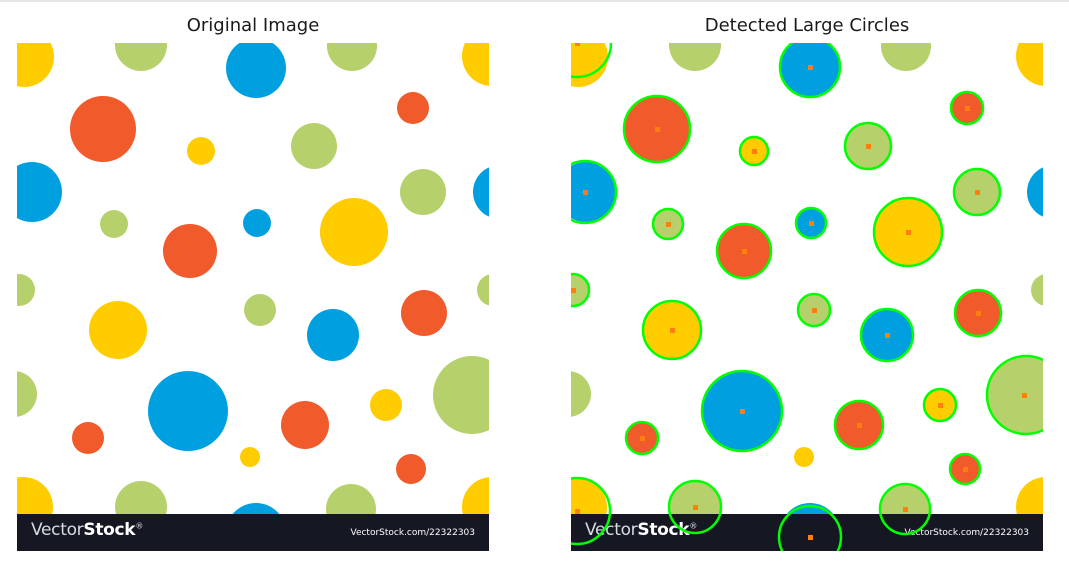  What do you see at coordinates (534, 1) in the screenshot?
I see `top-border` at bounding box center [534, 1].